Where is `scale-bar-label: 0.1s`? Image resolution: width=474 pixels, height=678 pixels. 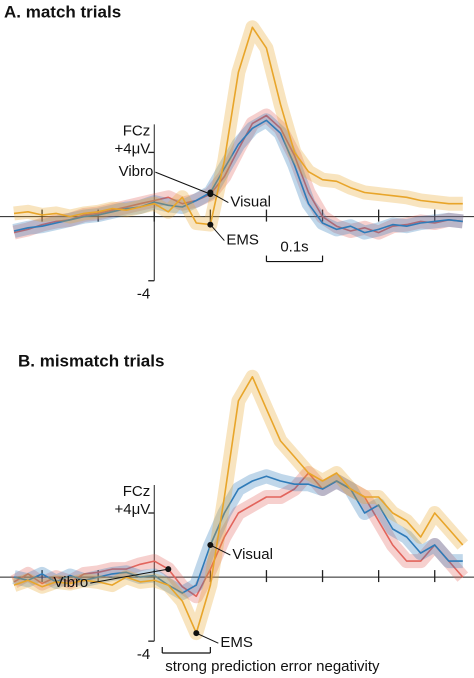
scale-bar-label: 0.1s is located at coordinates (294, 247).